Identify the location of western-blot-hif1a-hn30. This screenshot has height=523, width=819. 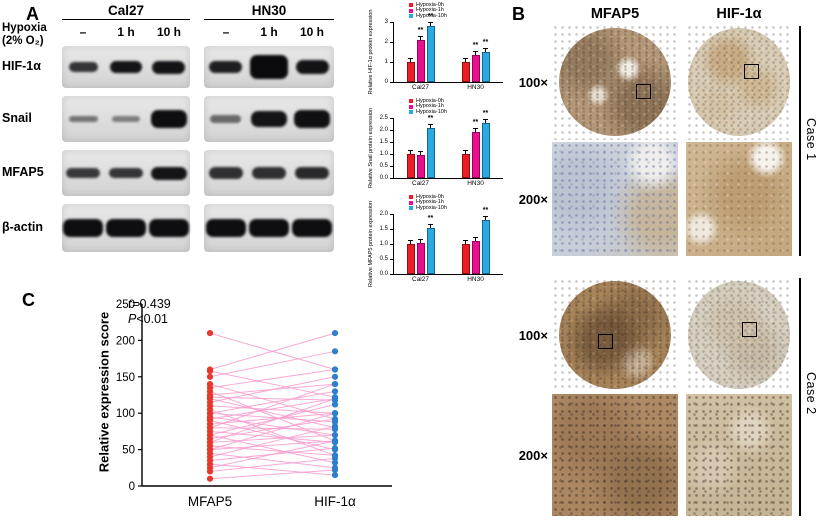
(269, 67).